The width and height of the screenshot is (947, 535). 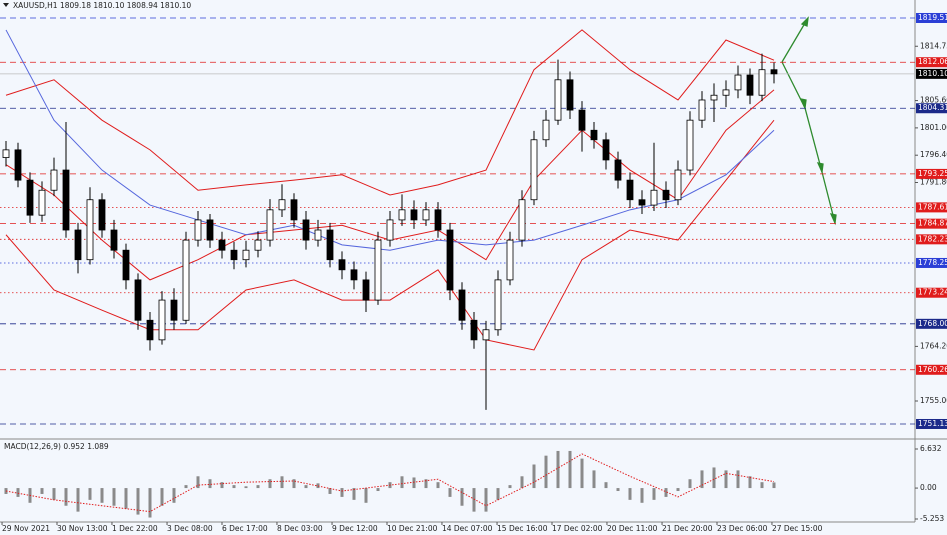 I want to click on level-tag-label: 1793.25, so click(x=932, y=173).